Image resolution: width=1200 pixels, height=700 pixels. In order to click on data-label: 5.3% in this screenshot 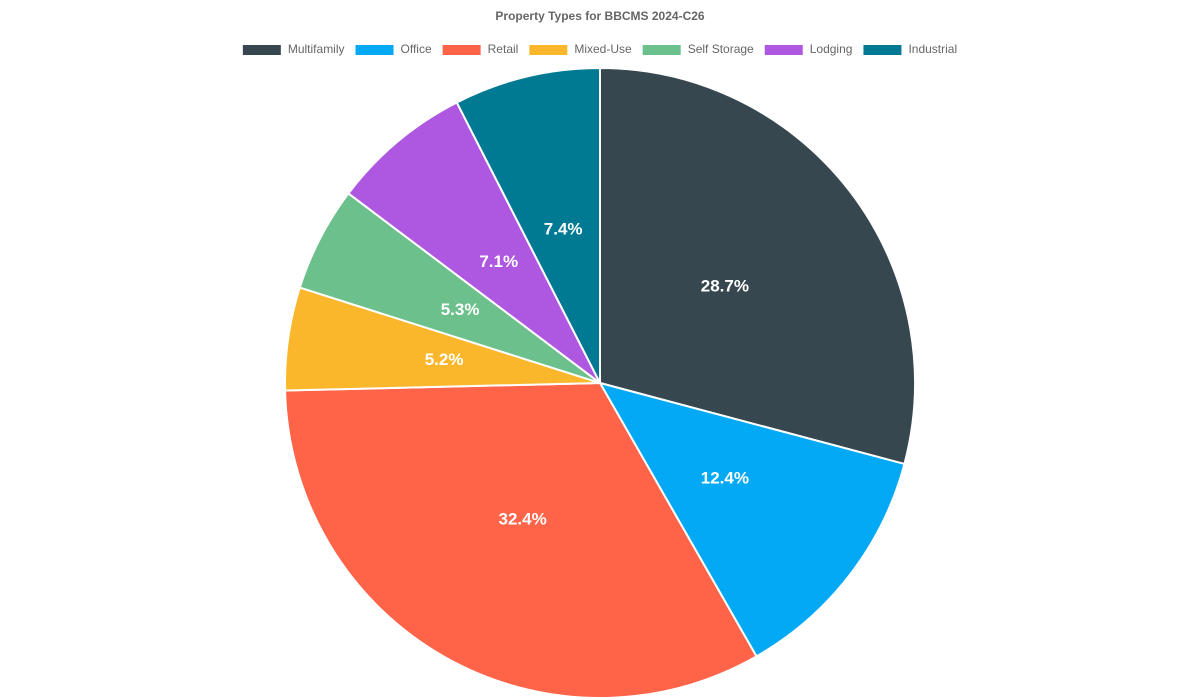, I will do `click(460, 309)`.